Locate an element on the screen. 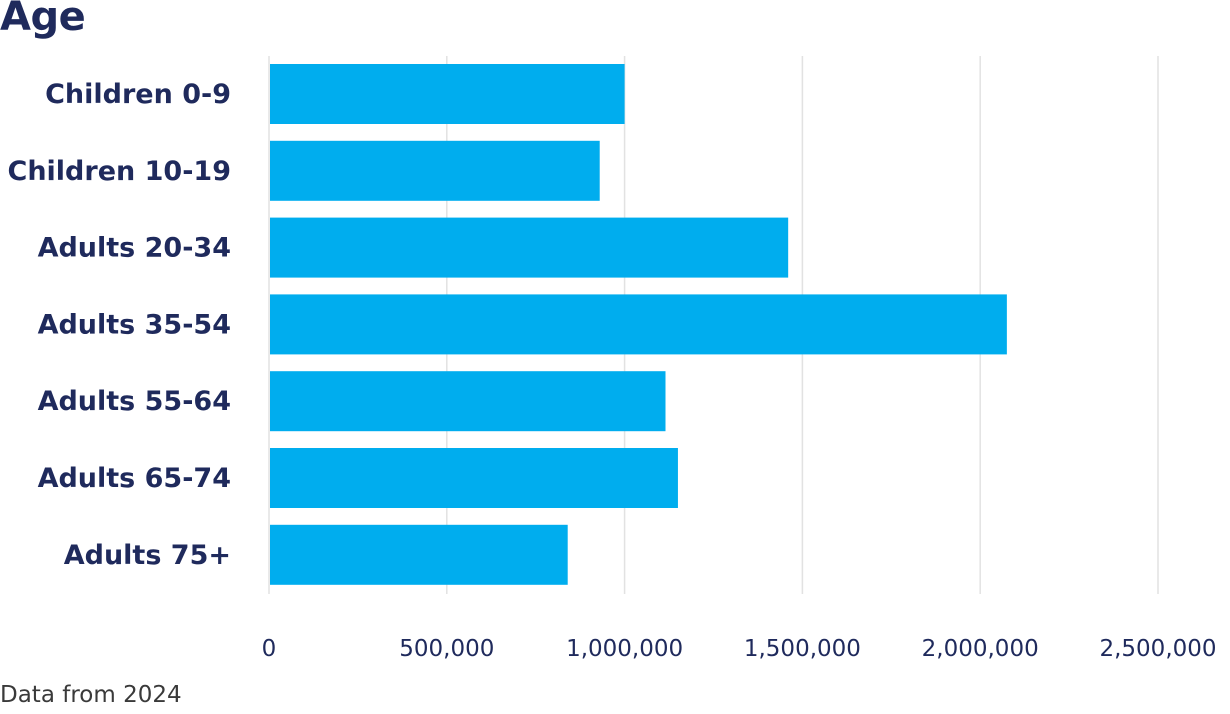 The width and height of the screenshot is (1230, 714). x-tick-label: 2,000,000 is located at coordinates (980, 649).